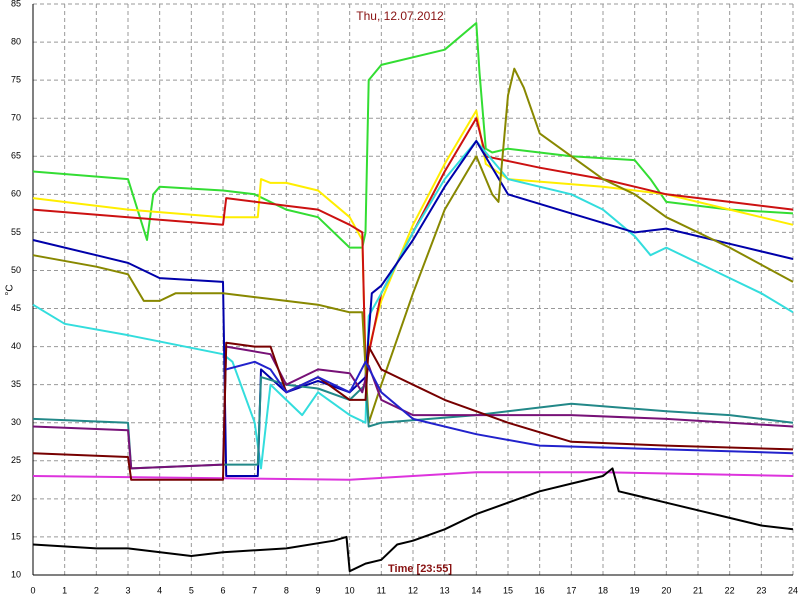 Image resolution: width=800 pixels, height=600 pixels. Describe the element at coordinates (286, 590) in the screenshot. I see `x-tick-label: 8` at that location.